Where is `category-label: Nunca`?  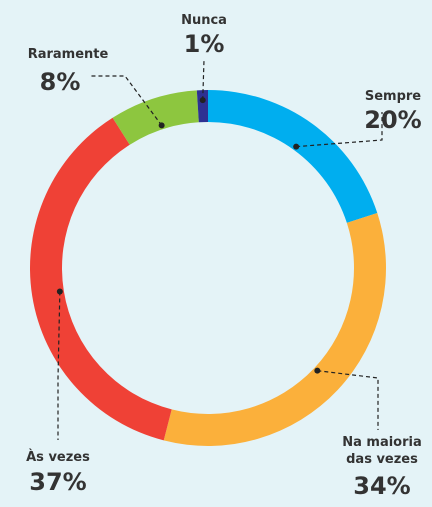 category-label: Nunca is located at coordinates (204, 20).